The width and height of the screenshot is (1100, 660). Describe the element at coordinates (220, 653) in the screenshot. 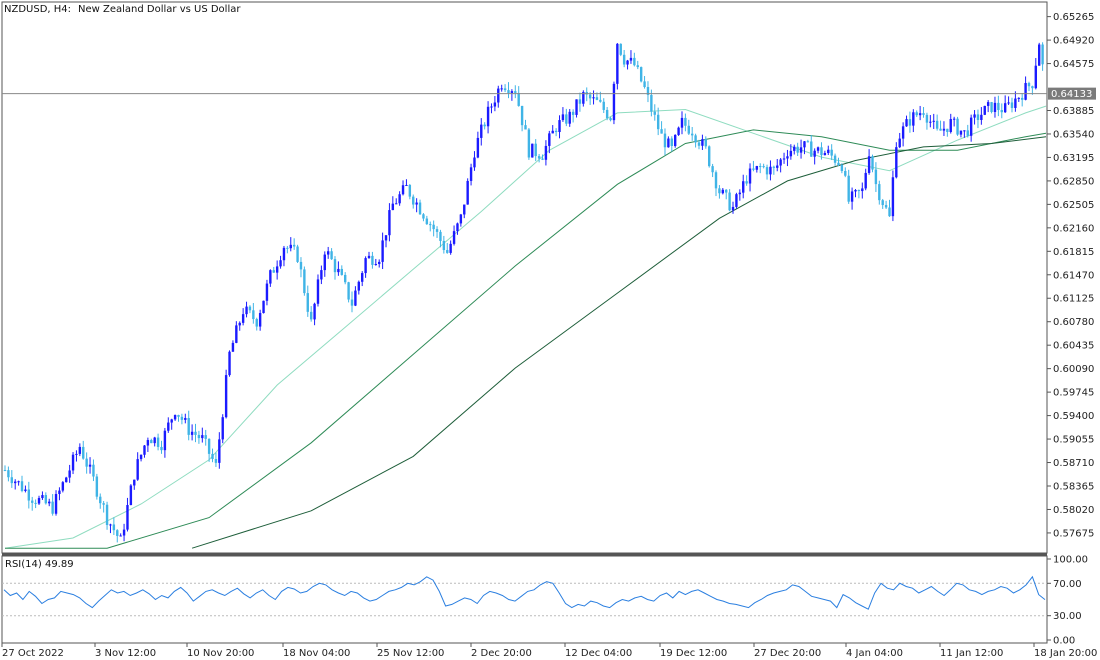

I see `time-tick-label: 10 Nov 20:00` at that location.